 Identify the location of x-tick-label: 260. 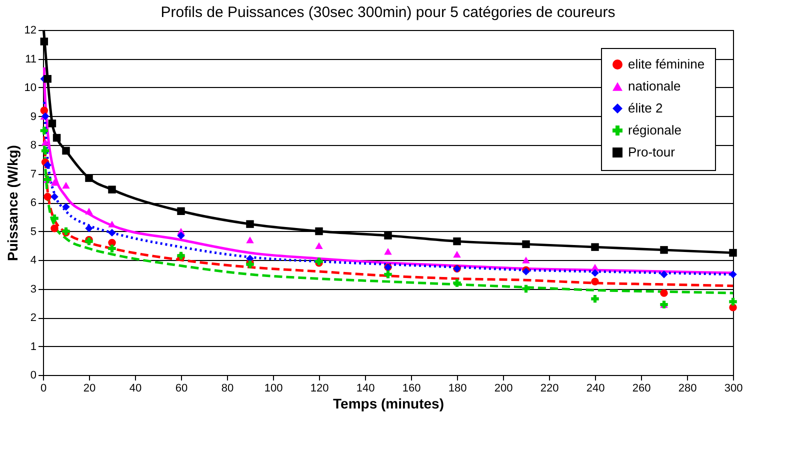
(641, 388).